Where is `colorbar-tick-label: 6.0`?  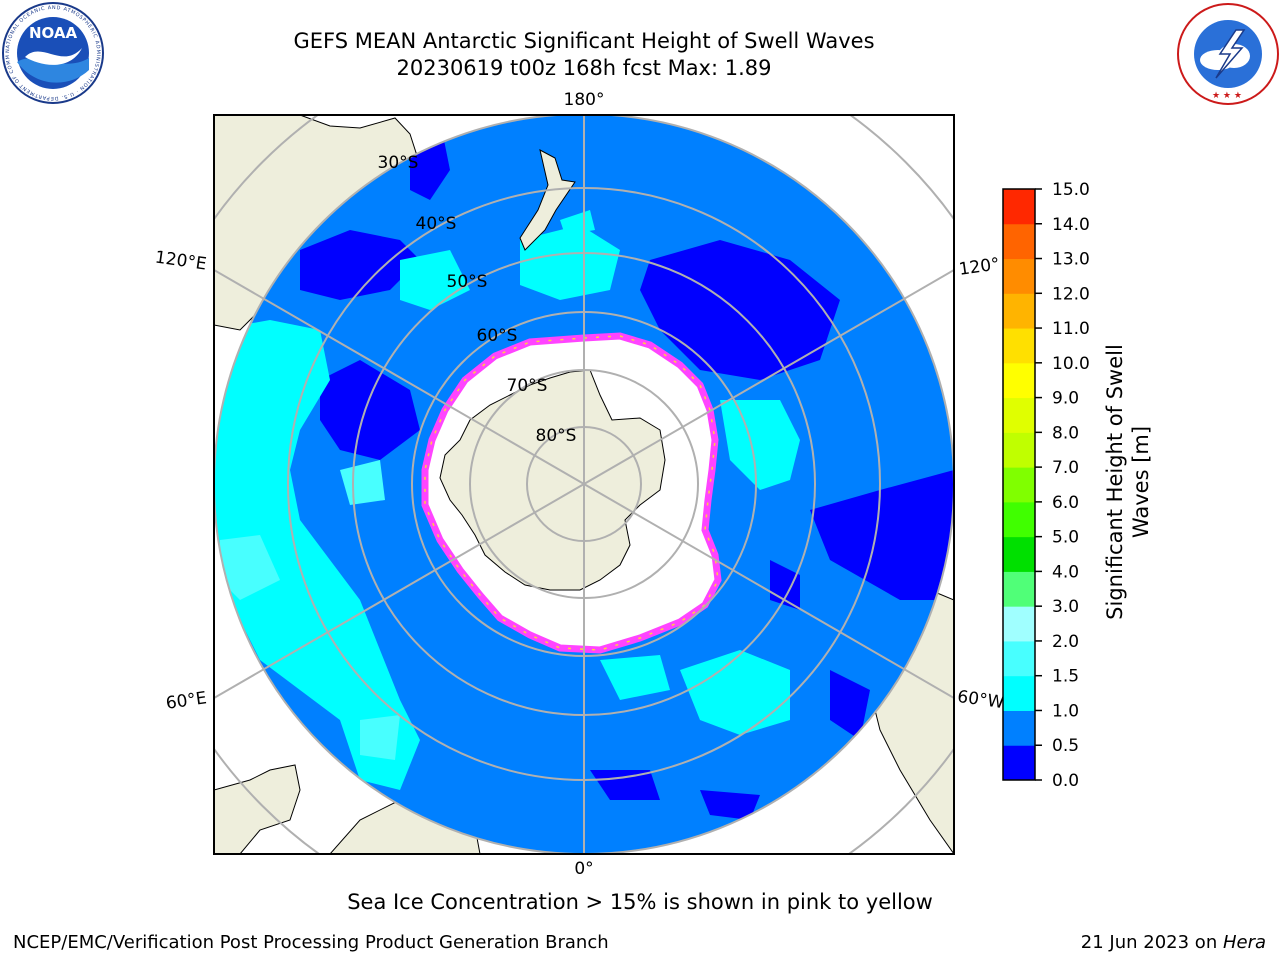 colorbar-tick-label: 6.0 is located at coordinates (1065, 503).